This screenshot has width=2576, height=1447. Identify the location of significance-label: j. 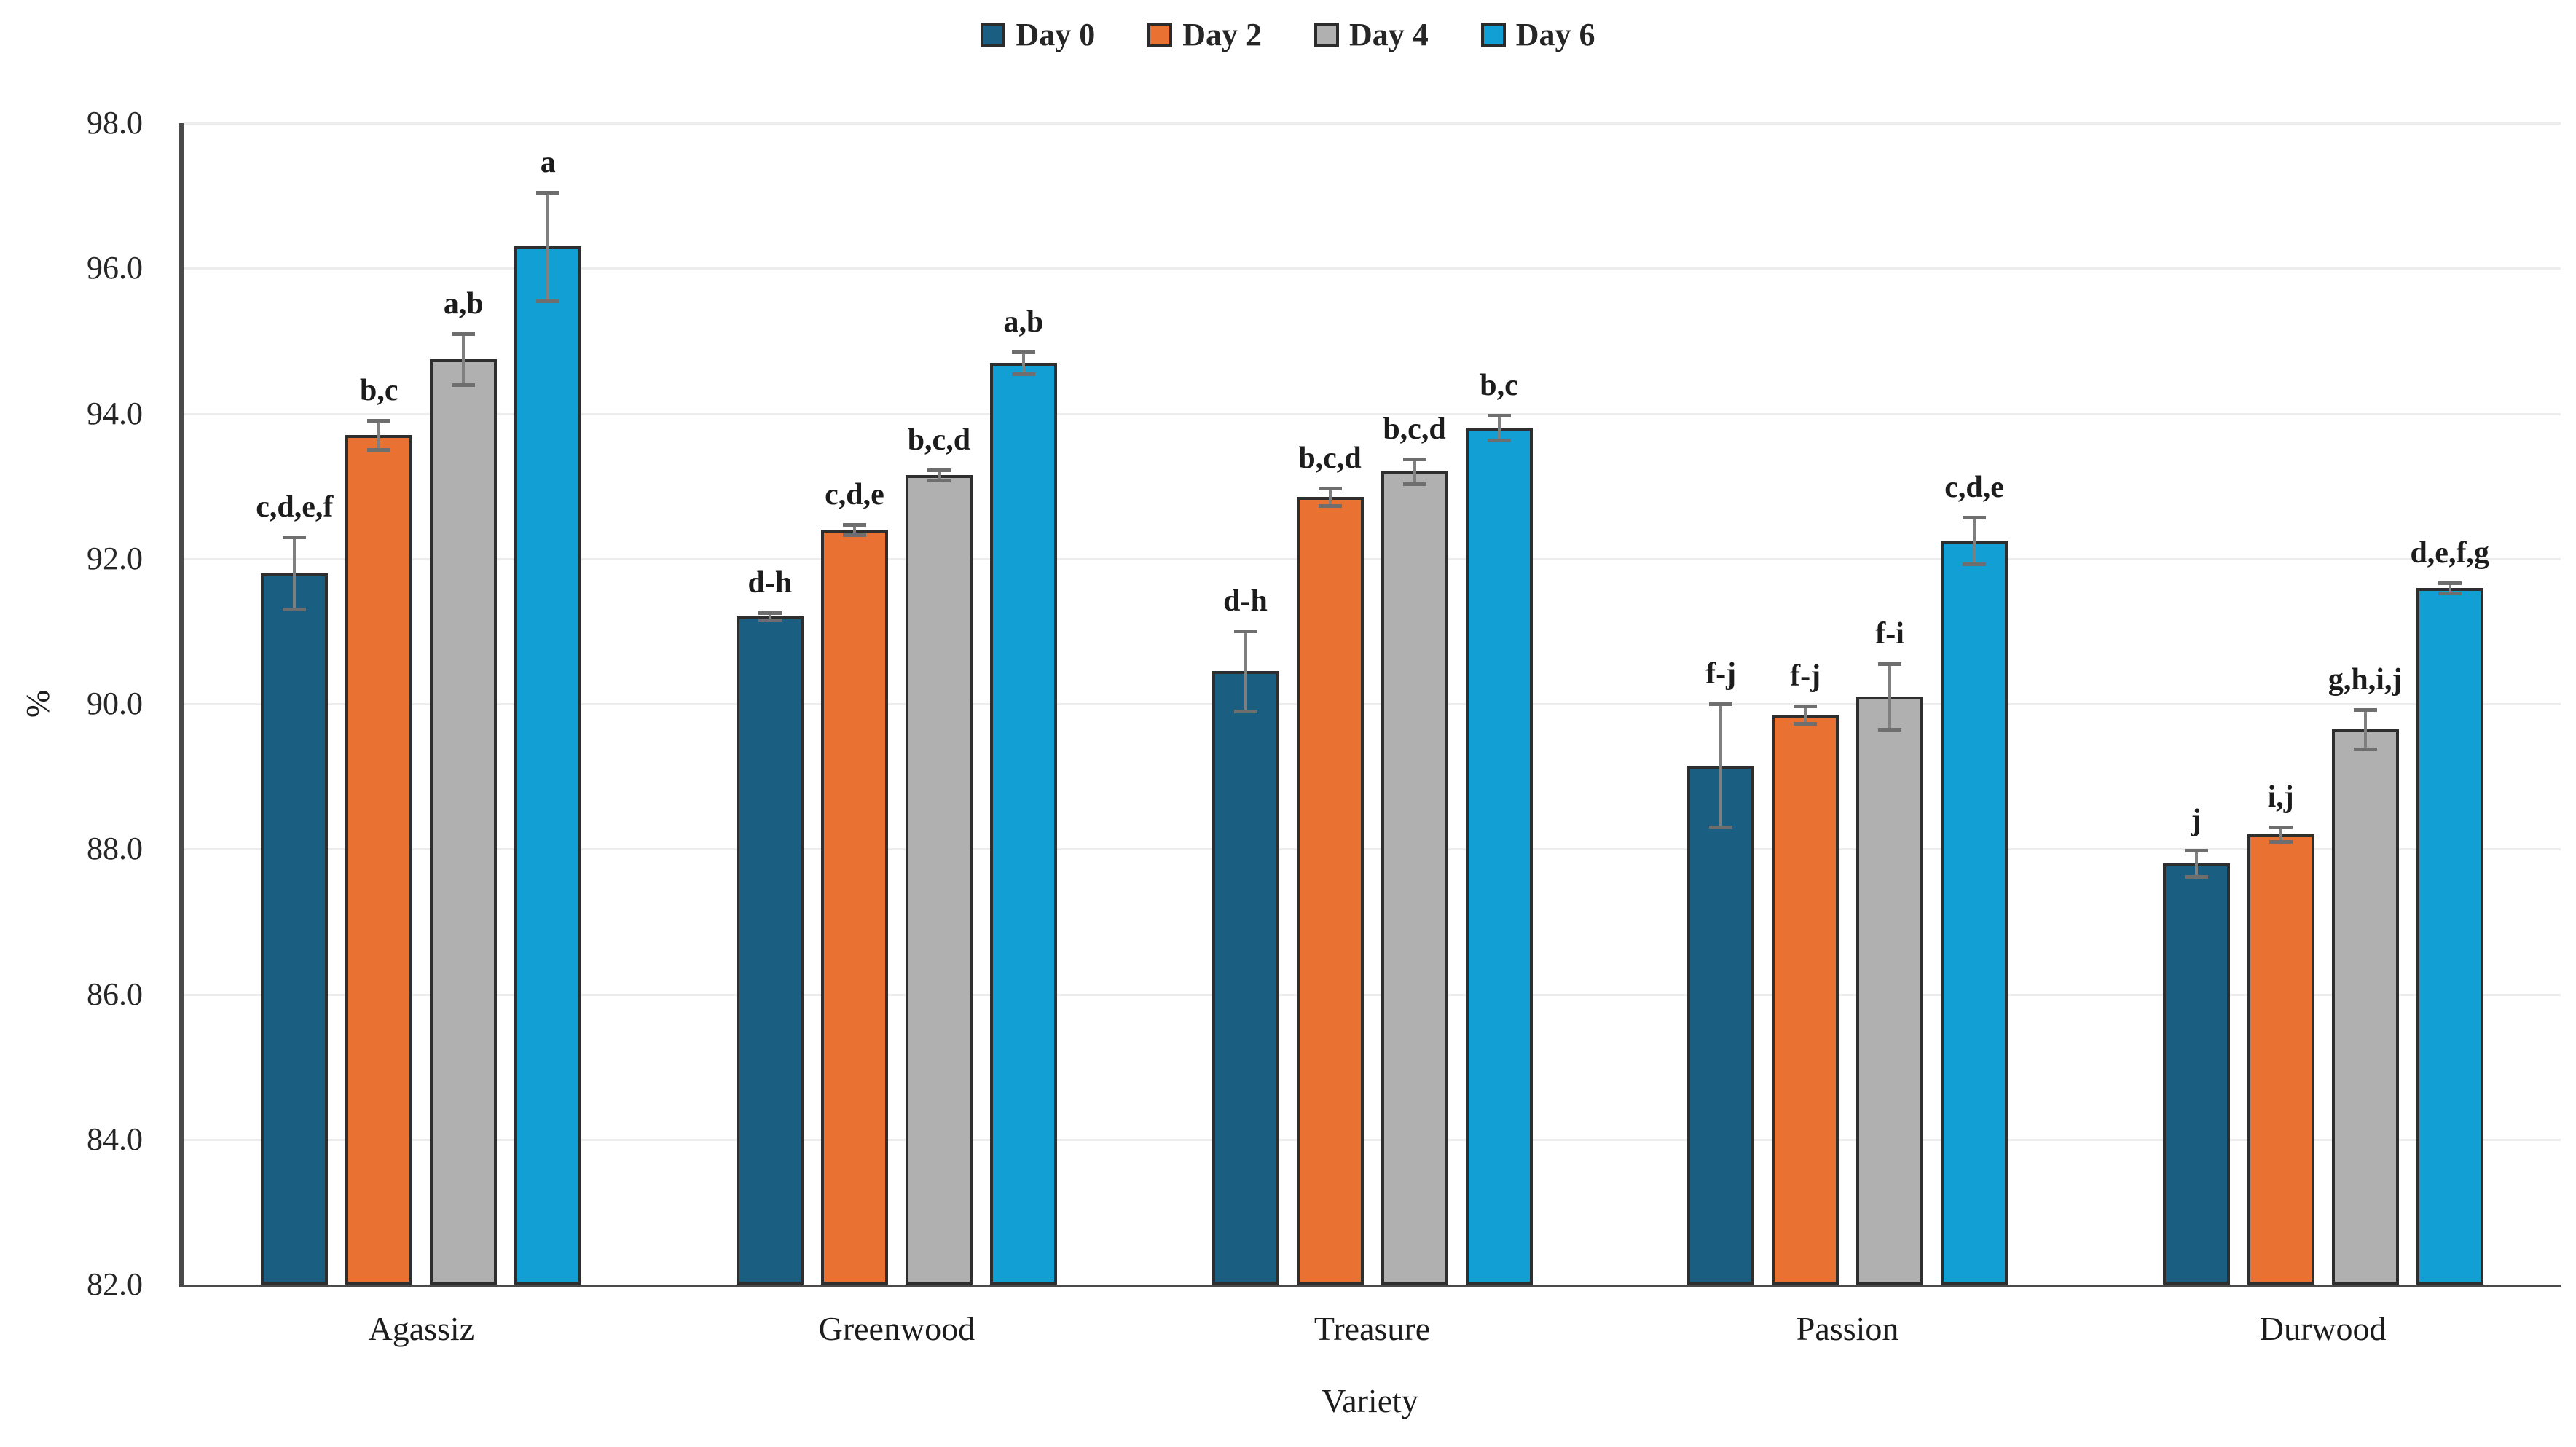
(2196, 821).